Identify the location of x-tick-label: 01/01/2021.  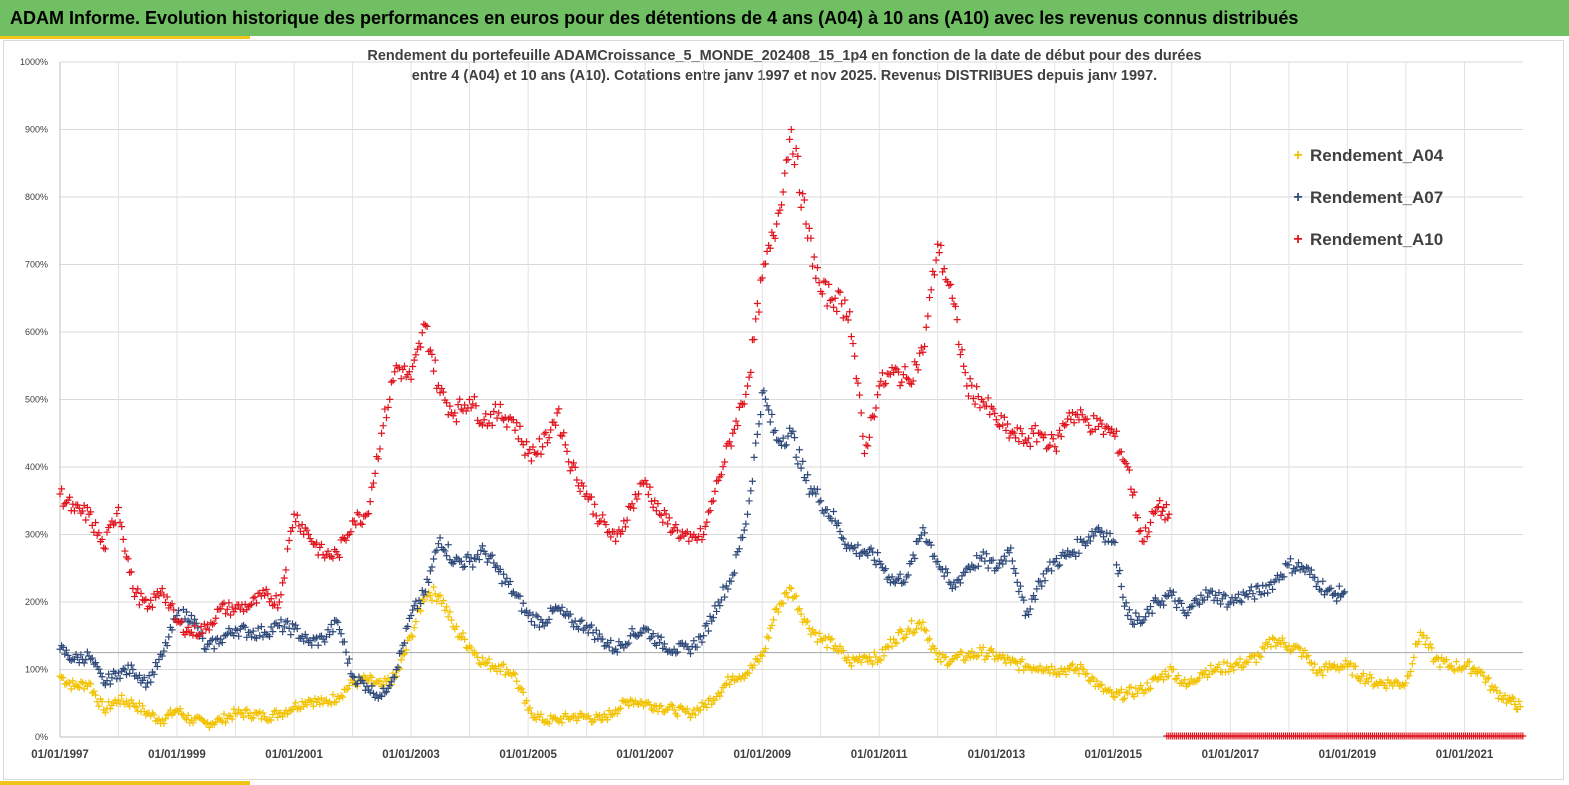
(1465, 755).